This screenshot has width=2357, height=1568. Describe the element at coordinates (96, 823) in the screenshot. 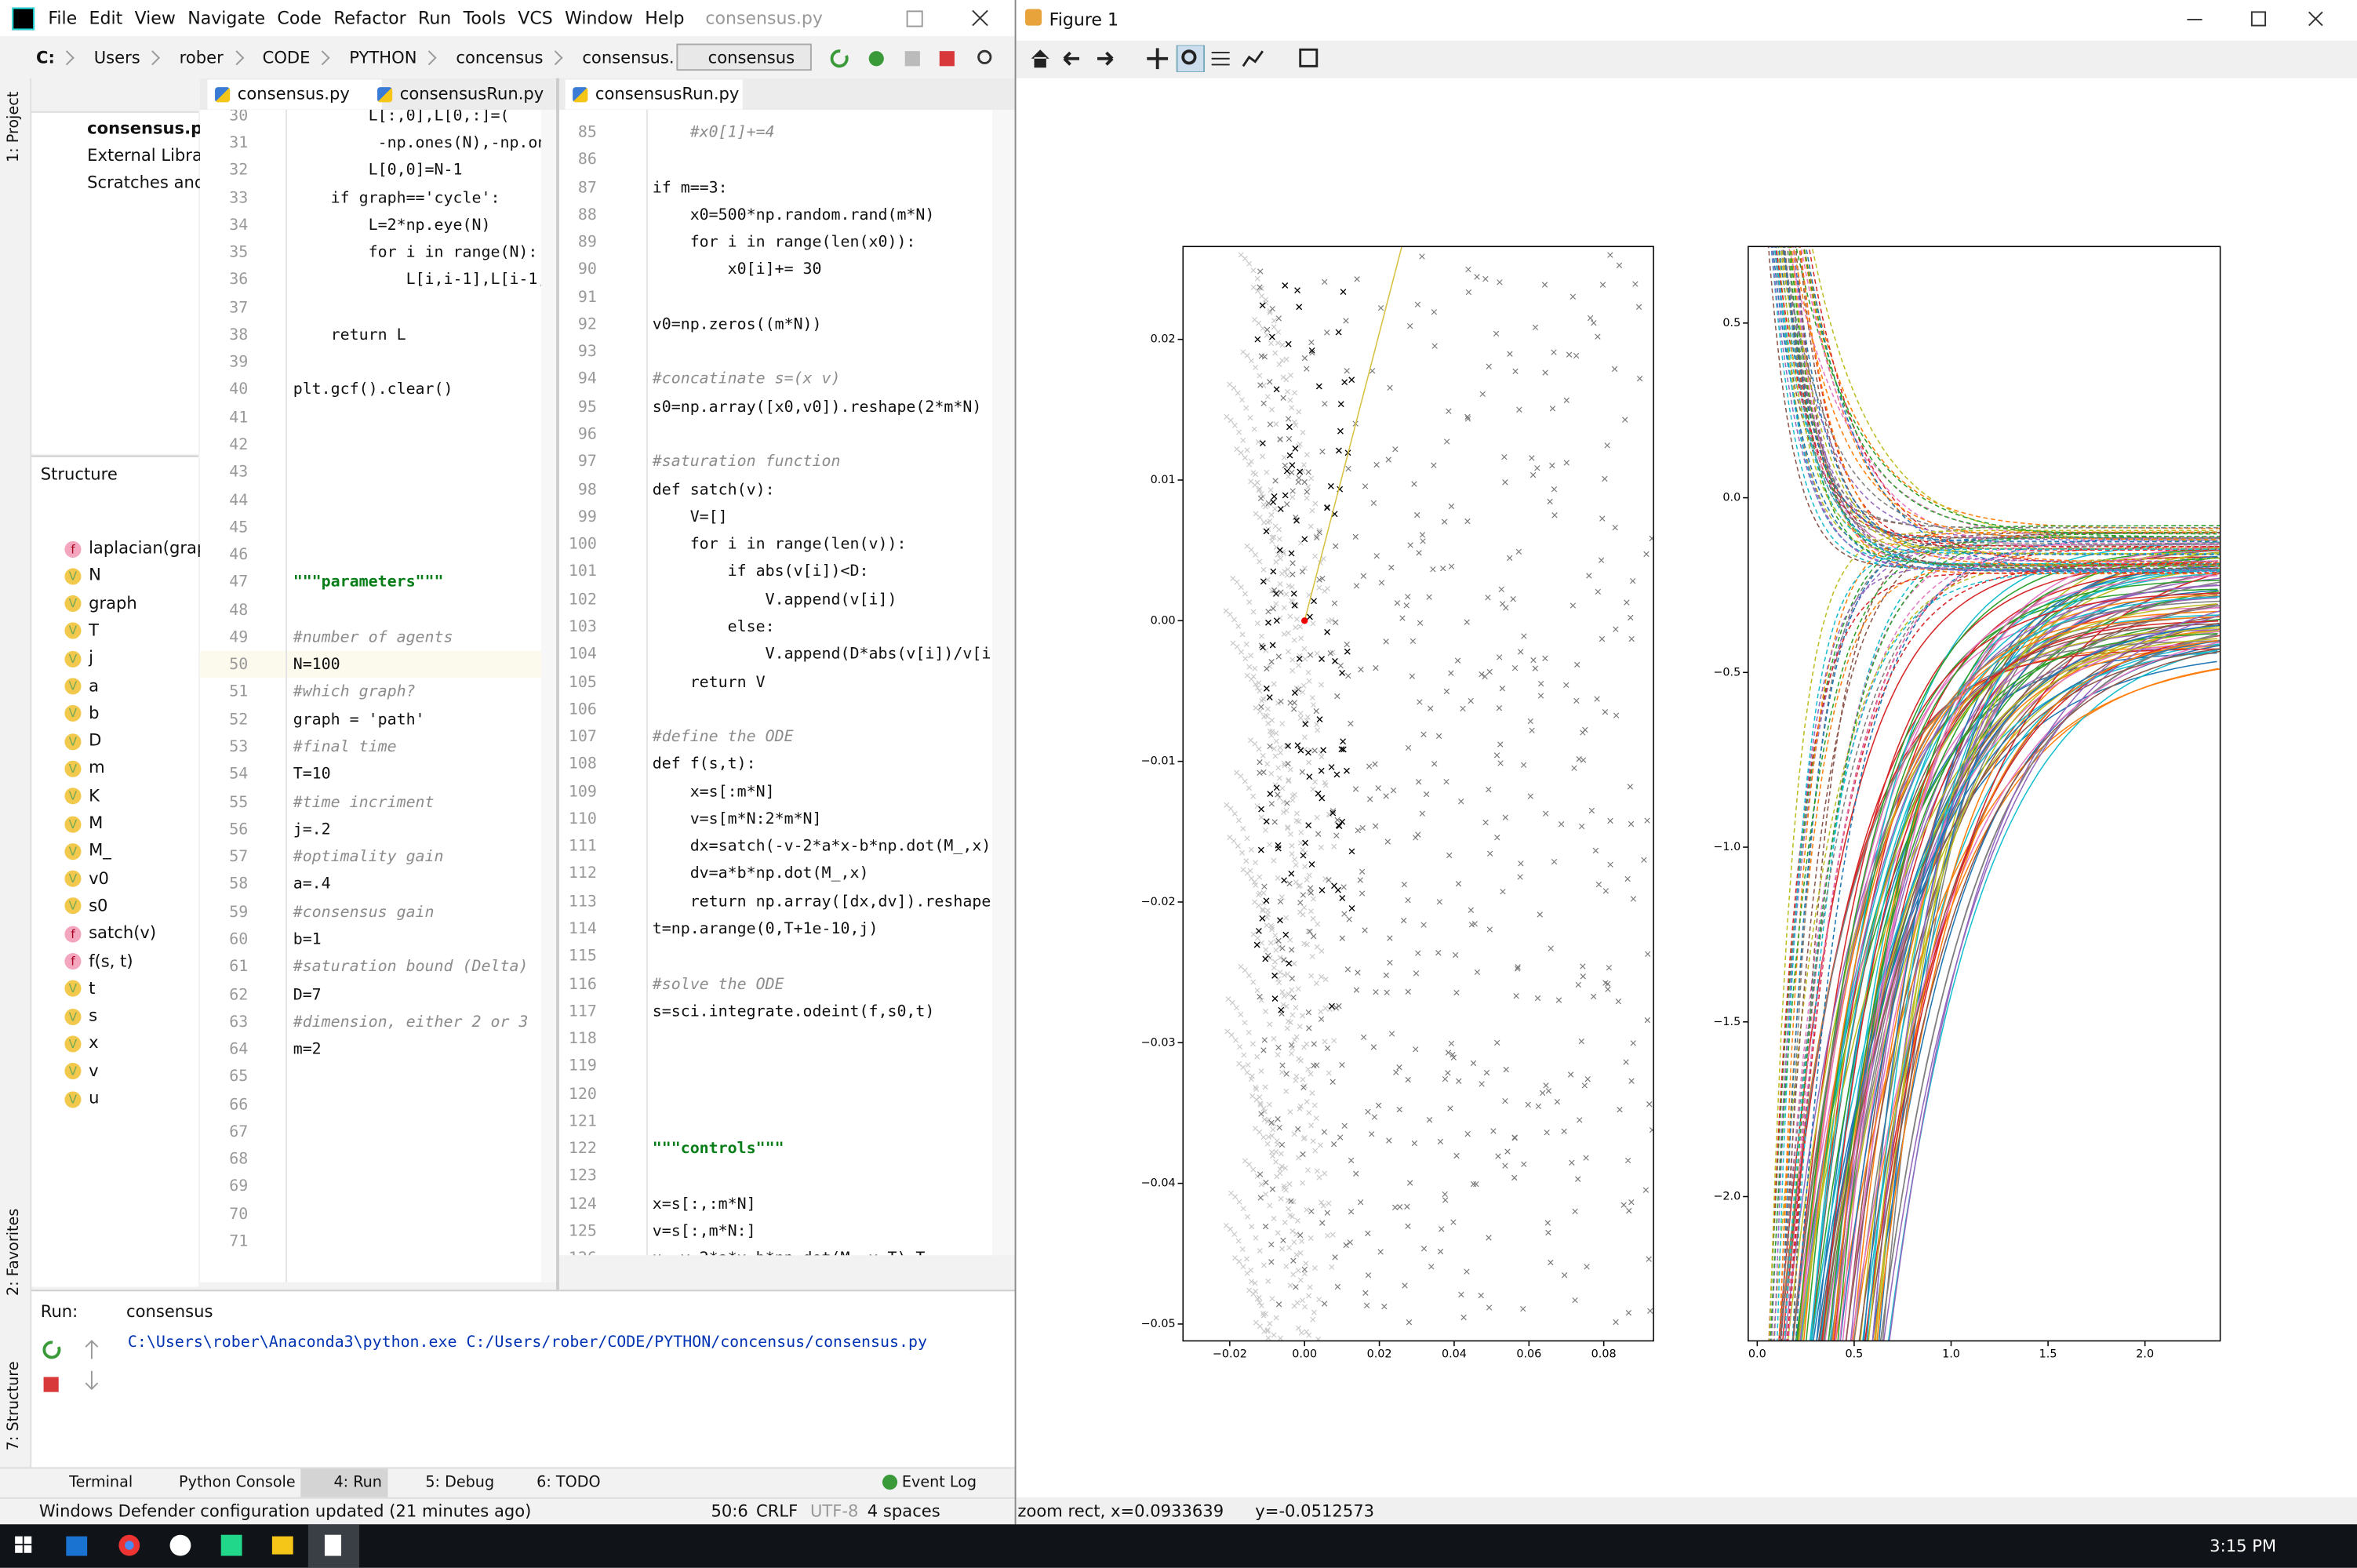

I see `structure-label: M` at that location.